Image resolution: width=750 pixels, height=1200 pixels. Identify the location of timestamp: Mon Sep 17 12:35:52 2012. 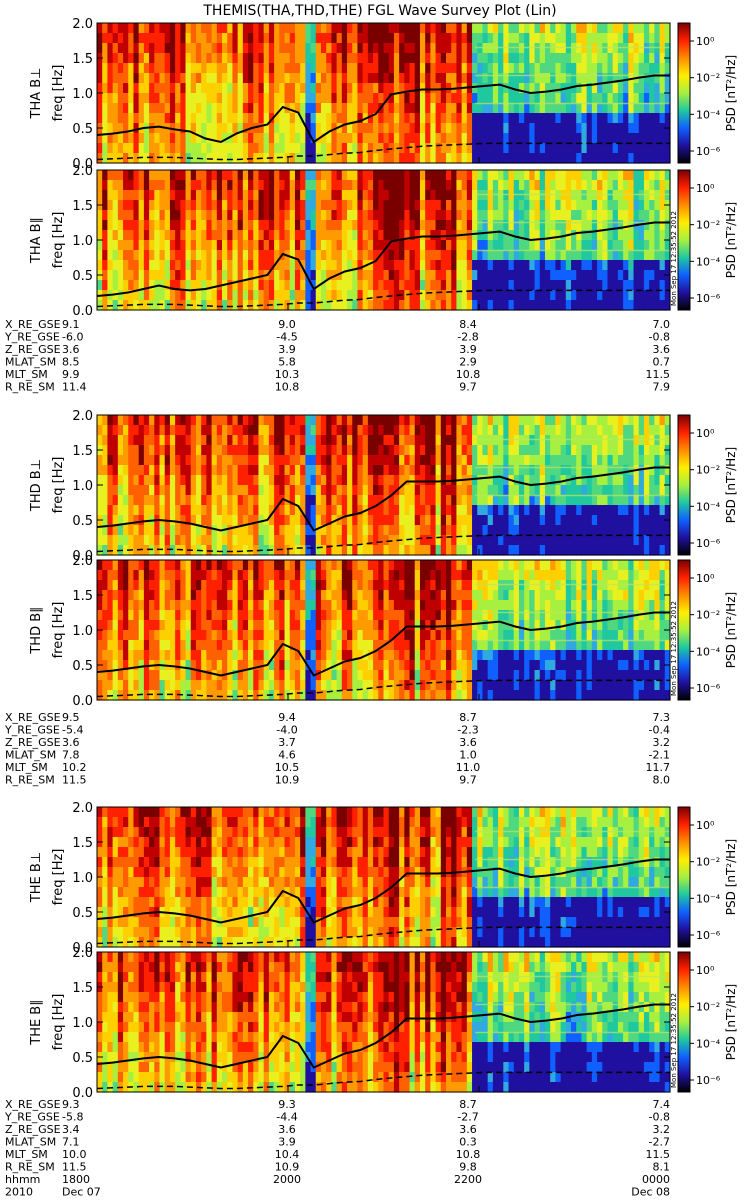
(674, 1040).